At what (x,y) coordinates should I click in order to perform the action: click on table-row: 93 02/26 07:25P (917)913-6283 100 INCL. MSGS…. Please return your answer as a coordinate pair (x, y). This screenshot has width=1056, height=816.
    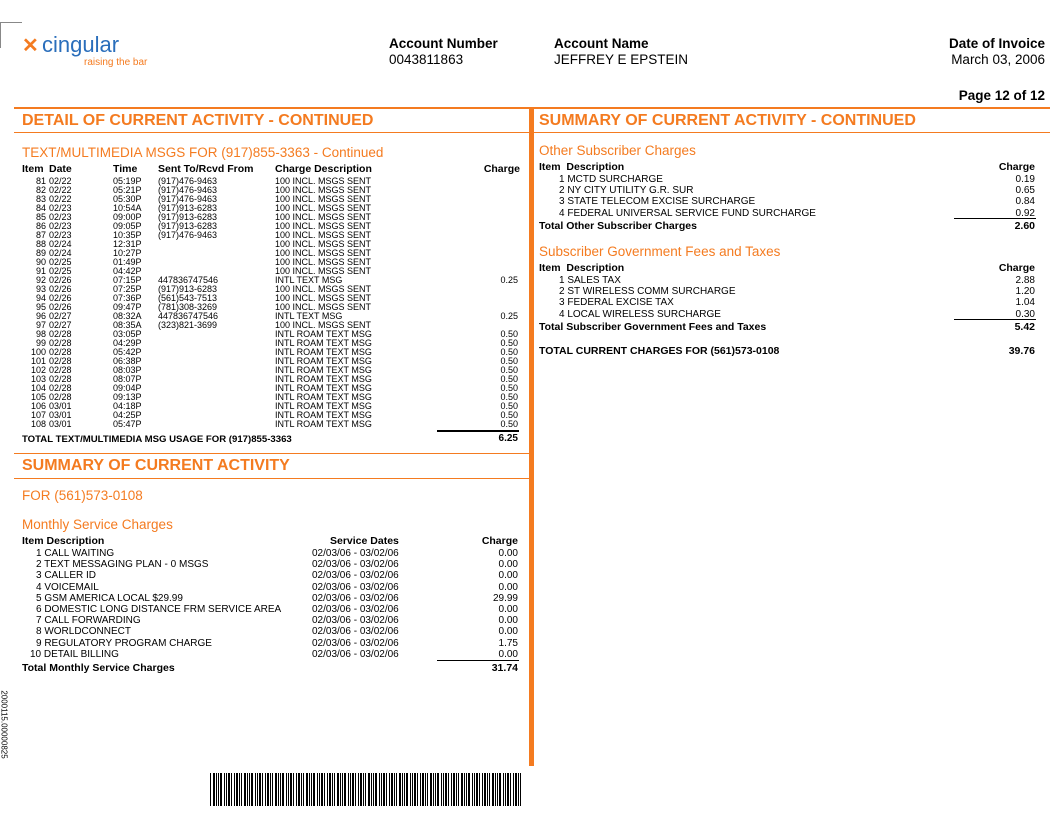
    Looking at the image, I should click on (270, 289).